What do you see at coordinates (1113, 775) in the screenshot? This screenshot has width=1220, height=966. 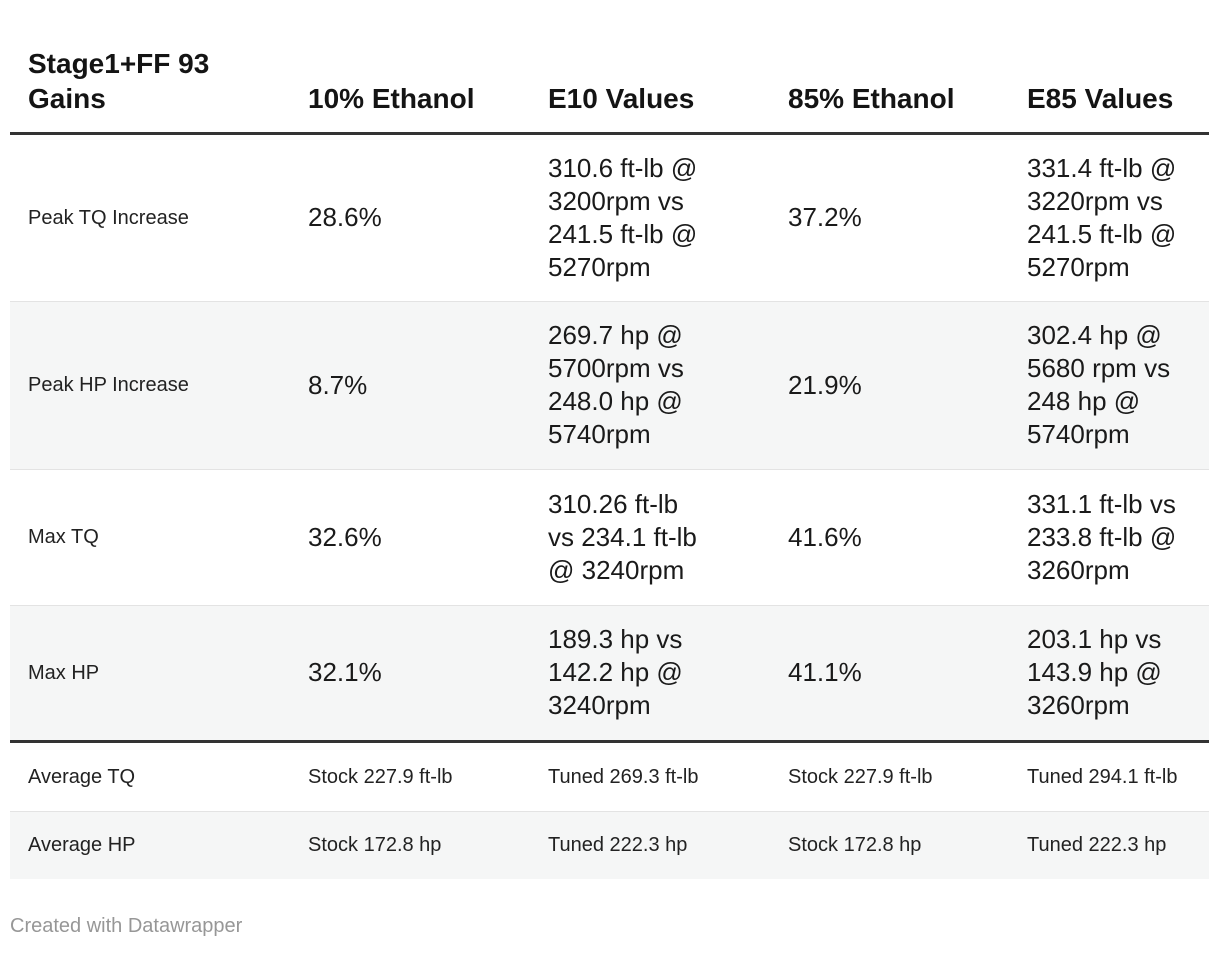 I see `tuned-e85-tq-cell: Tuned 294.1 ft-lb` at bounding box center [1113, 775].